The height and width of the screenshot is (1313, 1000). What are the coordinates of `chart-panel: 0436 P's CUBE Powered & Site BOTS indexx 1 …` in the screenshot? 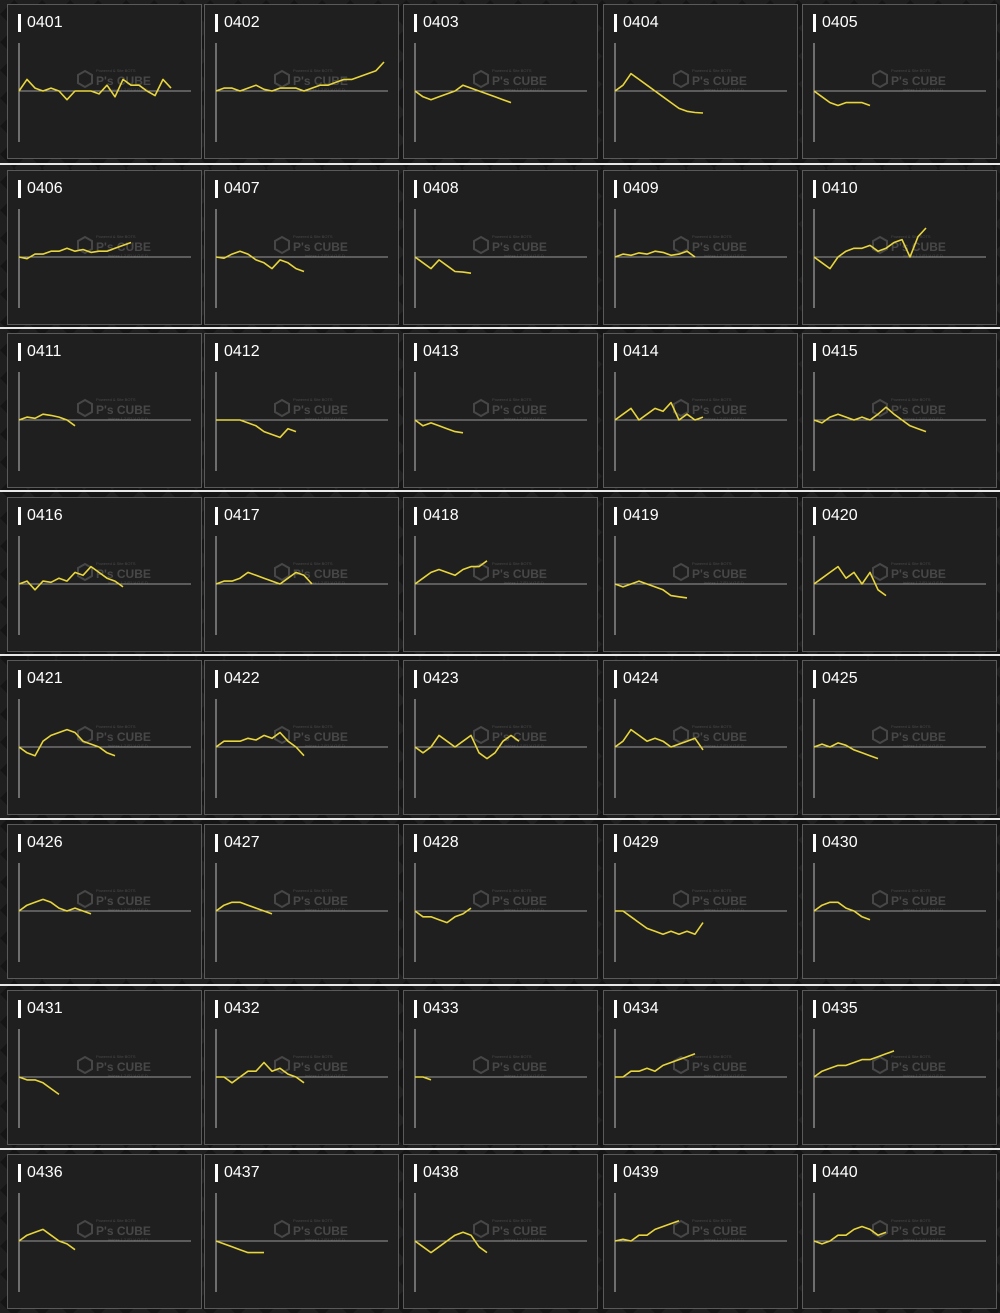 It's located at (104, 1231).